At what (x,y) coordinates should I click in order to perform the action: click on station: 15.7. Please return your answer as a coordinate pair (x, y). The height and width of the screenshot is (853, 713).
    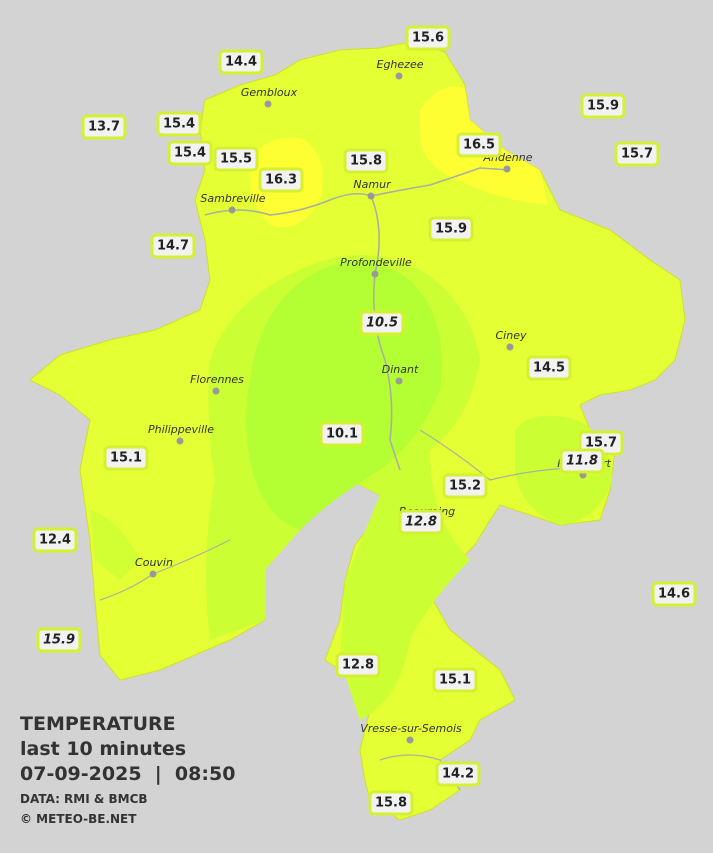
    Looking at the image, I should click on (637, 154).